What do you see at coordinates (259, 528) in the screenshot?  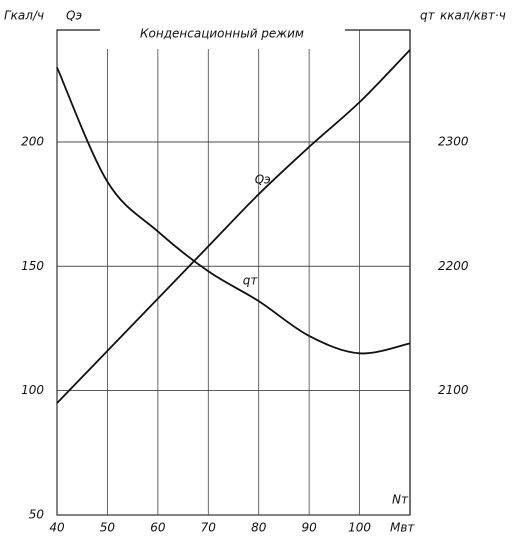 I see `x-tick-label: 80` at bounding box center [259, 528].